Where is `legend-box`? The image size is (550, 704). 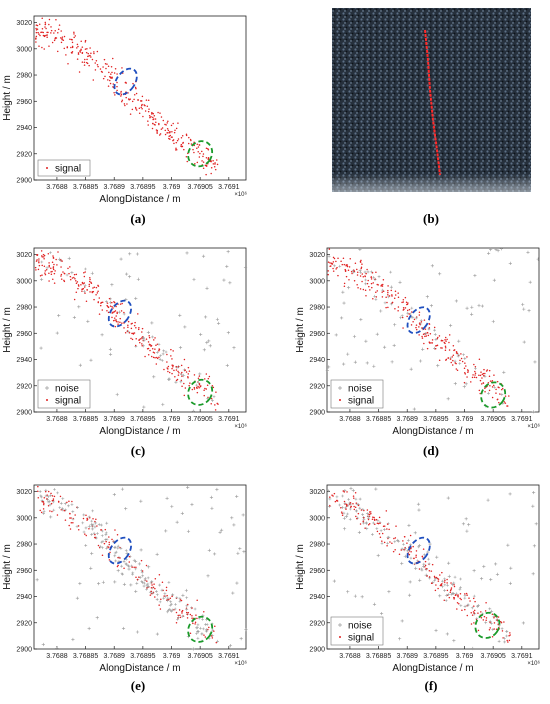 legend-box is located at coordinates (357, 394).